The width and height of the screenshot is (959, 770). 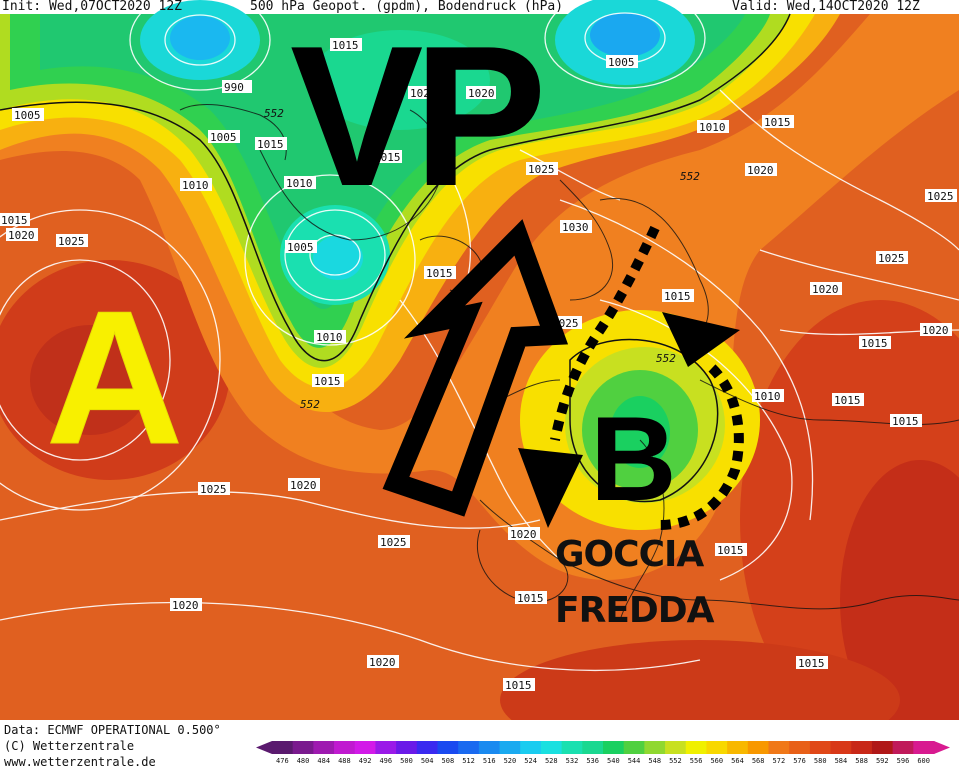 I want to click on svg-text: 1005, so click(x=621, y=62).